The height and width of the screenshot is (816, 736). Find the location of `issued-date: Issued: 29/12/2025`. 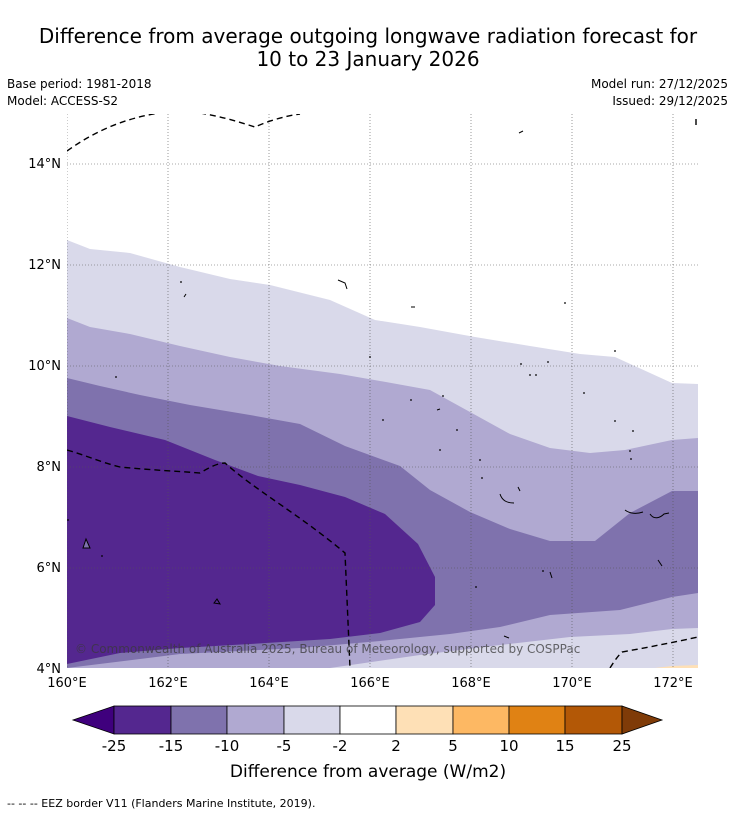

issued-date: Issued: 29/12/2025 is located at coordinates (670, 101).